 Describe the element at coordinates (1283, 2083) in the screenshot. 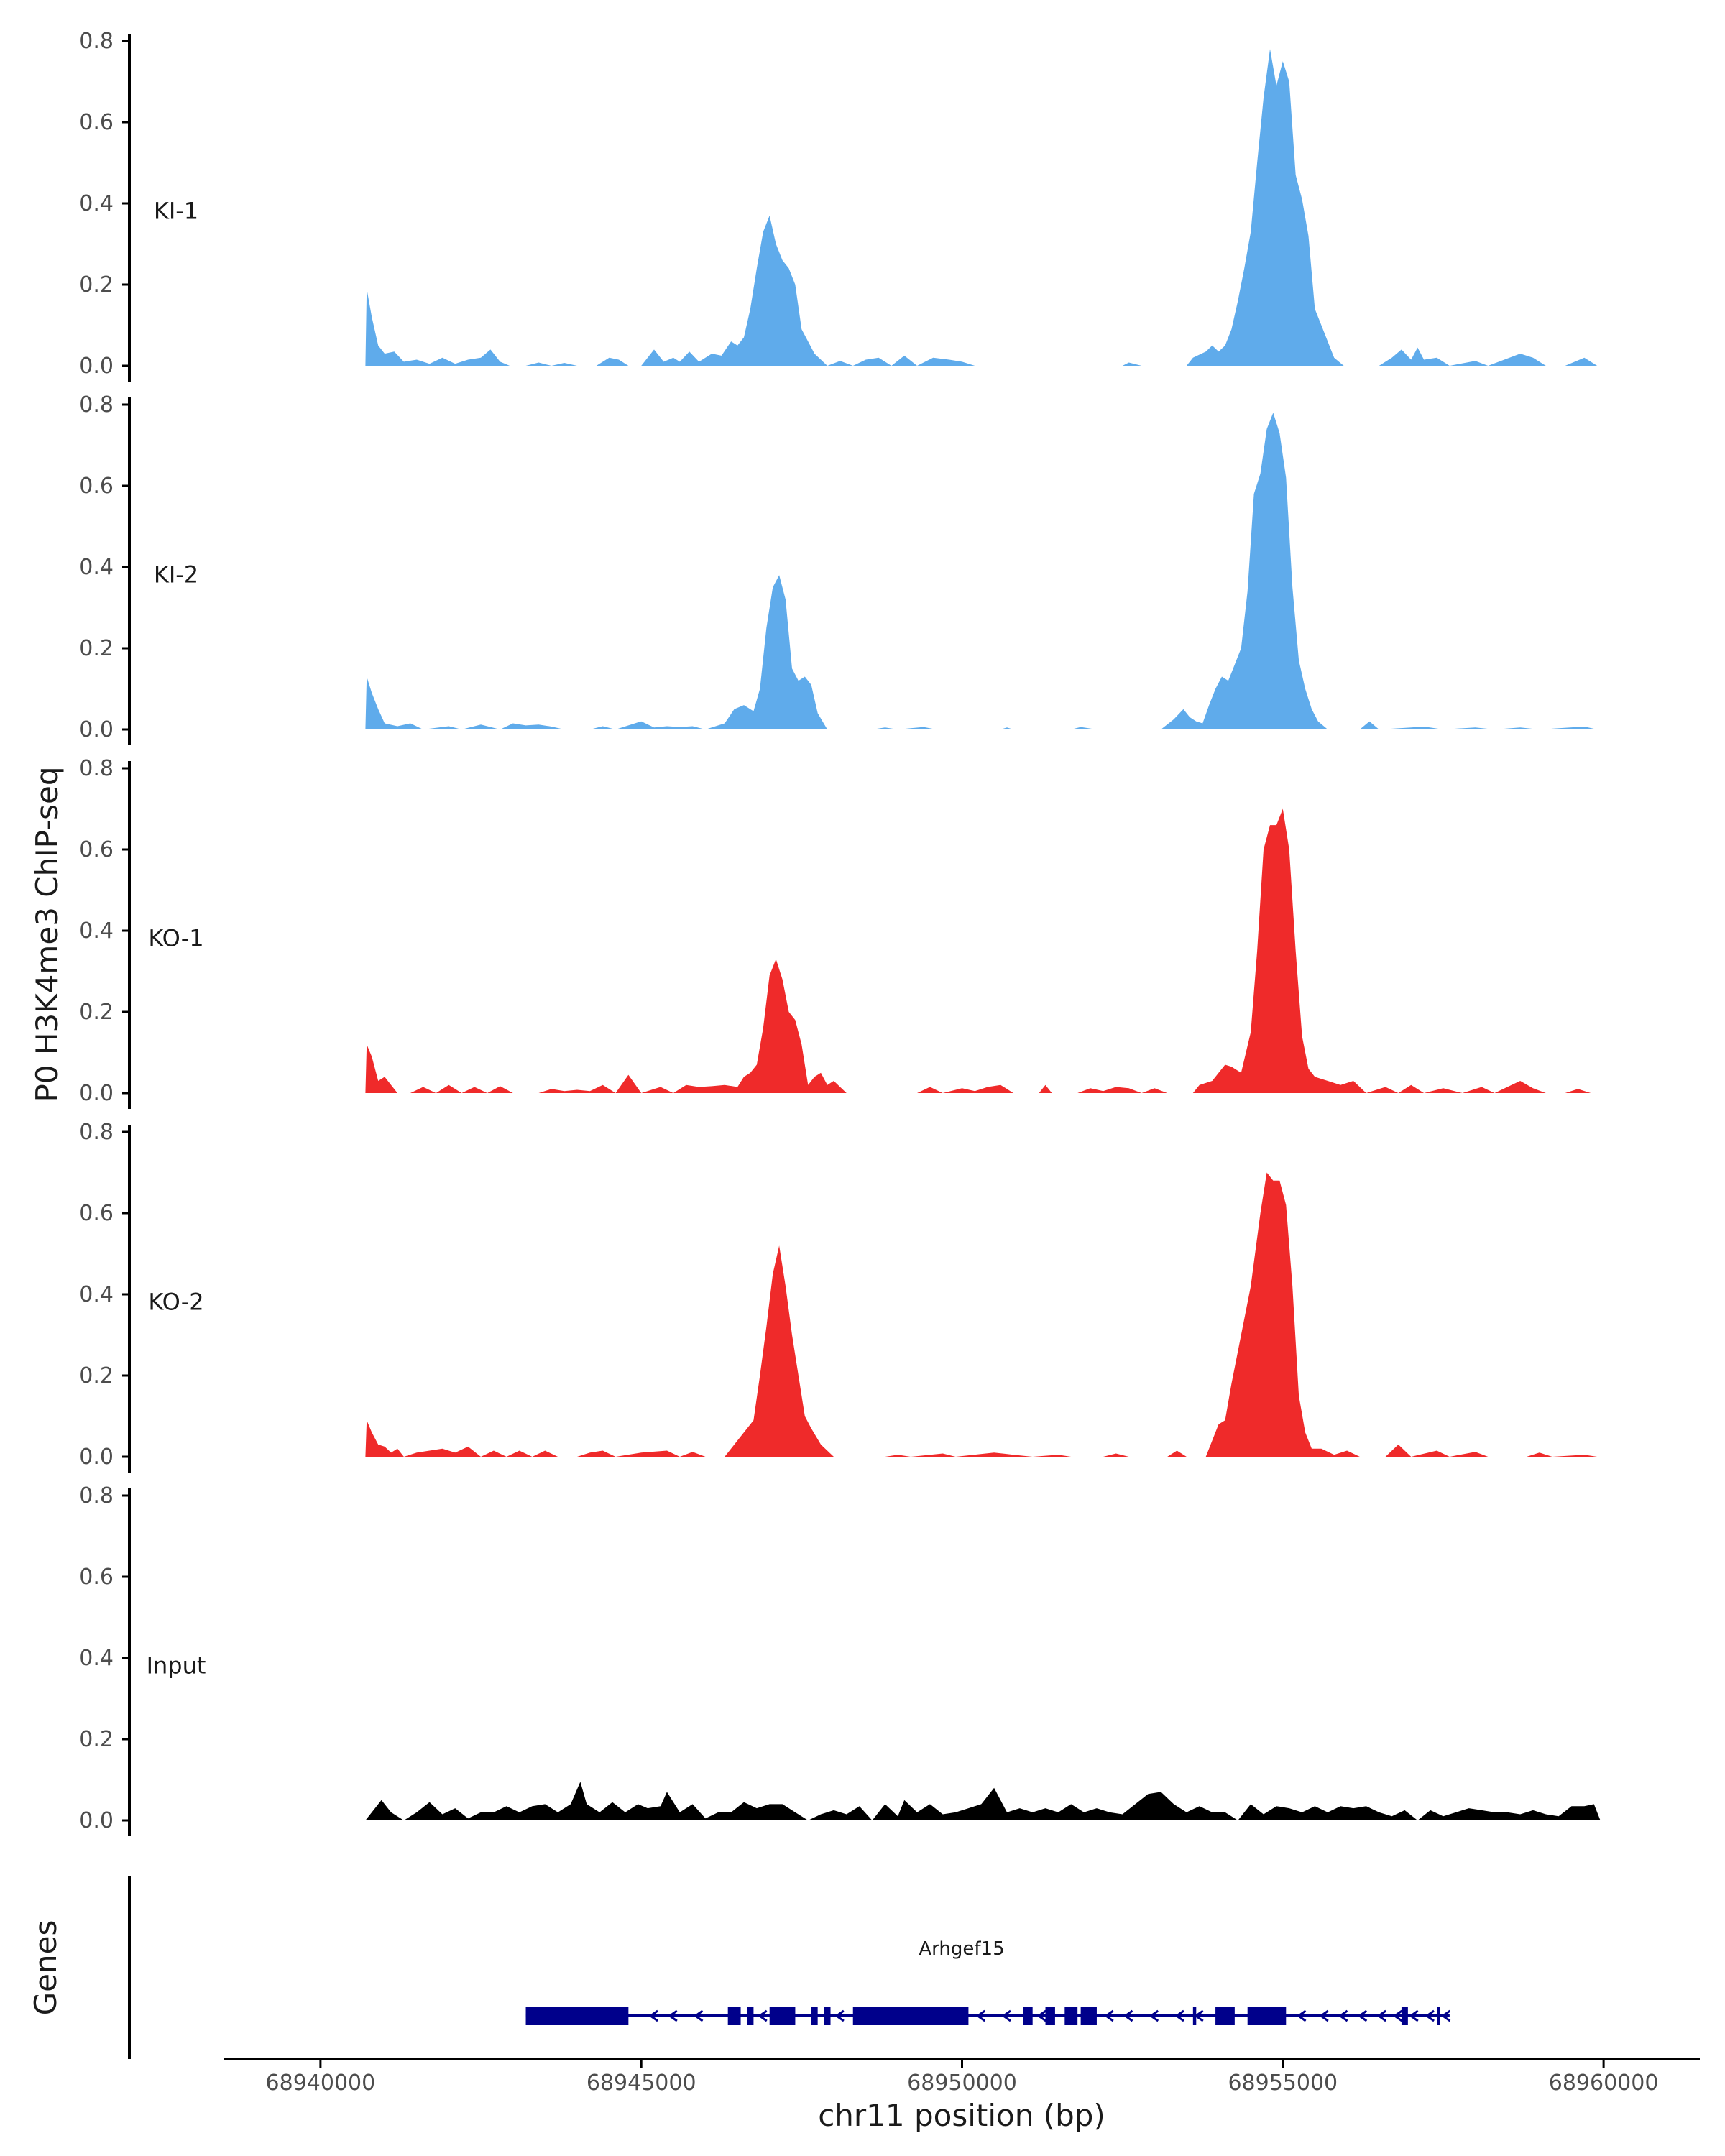

I see `x-tick-label: 68955000` at that location.